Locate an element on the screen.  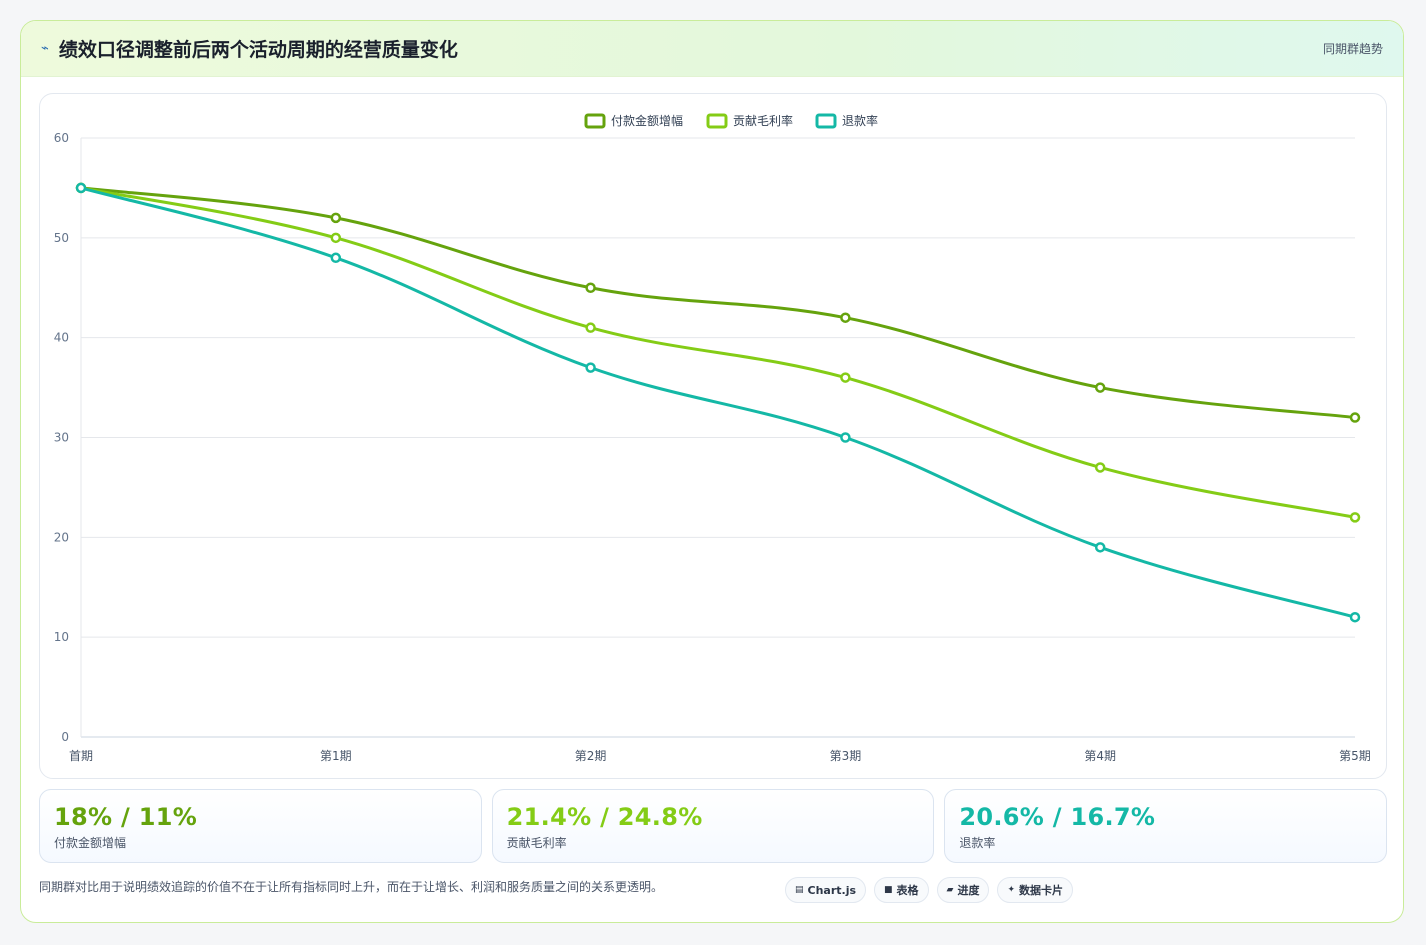
chip-label: Chart.js is located at coordinates (832, 890).